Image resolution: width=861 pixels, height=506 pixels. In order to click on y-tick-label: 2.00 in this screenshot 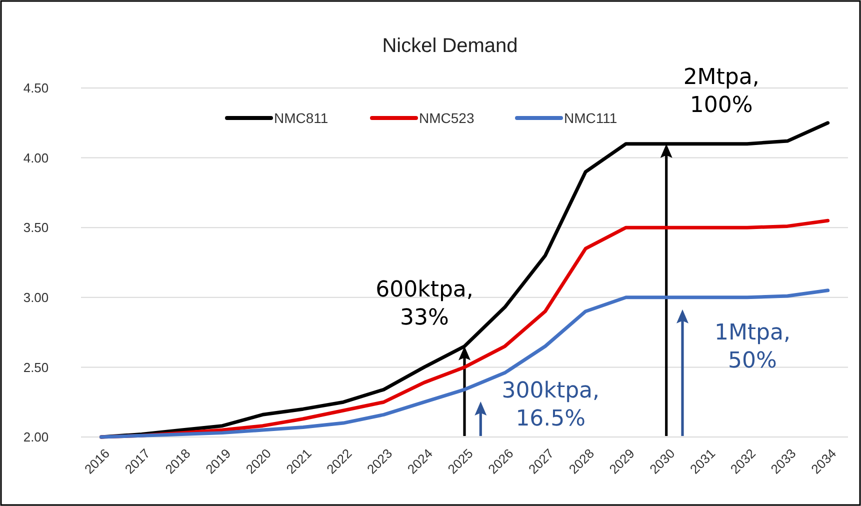, I will do `click(36, 437)`.